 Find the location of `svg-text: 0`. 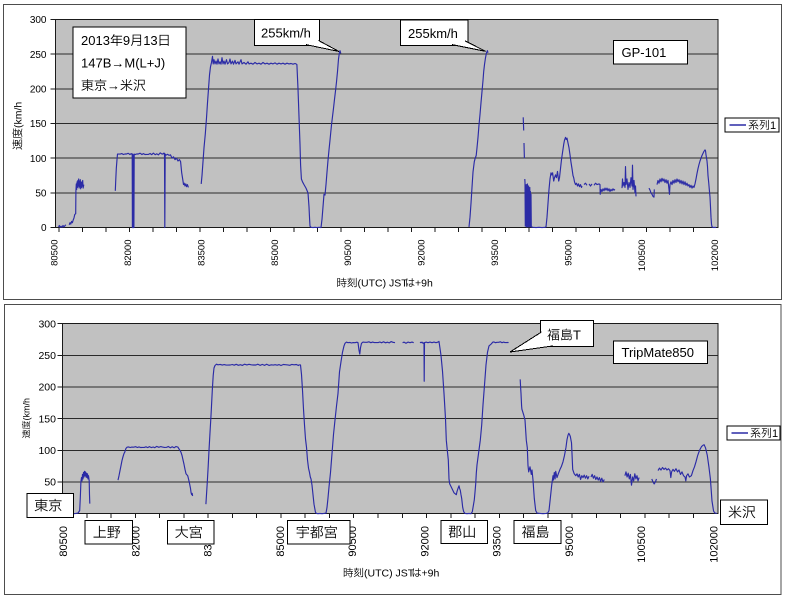

svg-text: 0 is located at coordinates (44, 228).